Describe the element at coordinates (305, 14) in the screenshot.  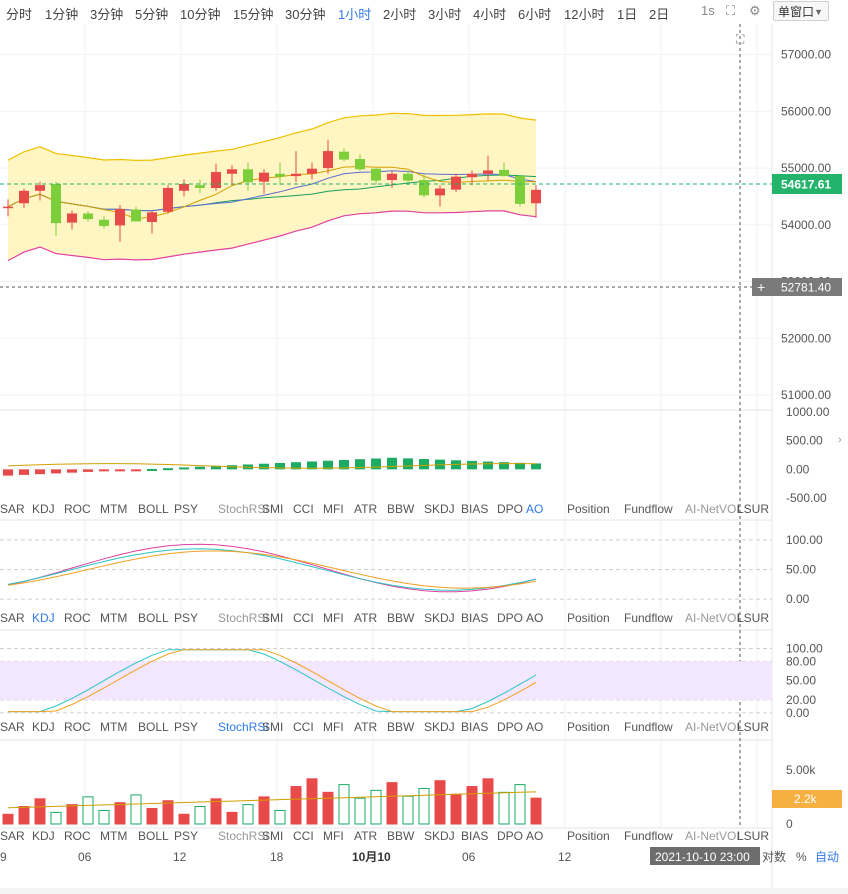
I see `timeframe-6: 30分钟` at that location.